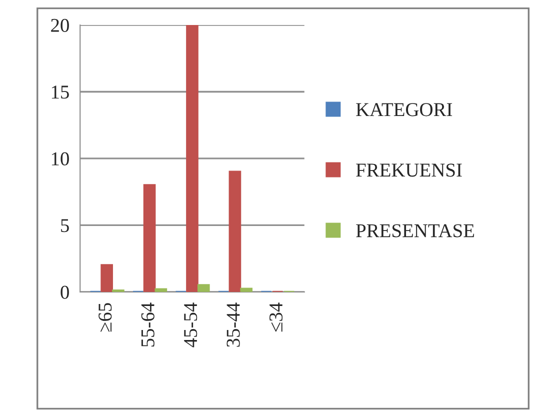 The width and height of the screenshot is (534, 417). I want to click on x-tick-label: 45-54, so click(191, 325).